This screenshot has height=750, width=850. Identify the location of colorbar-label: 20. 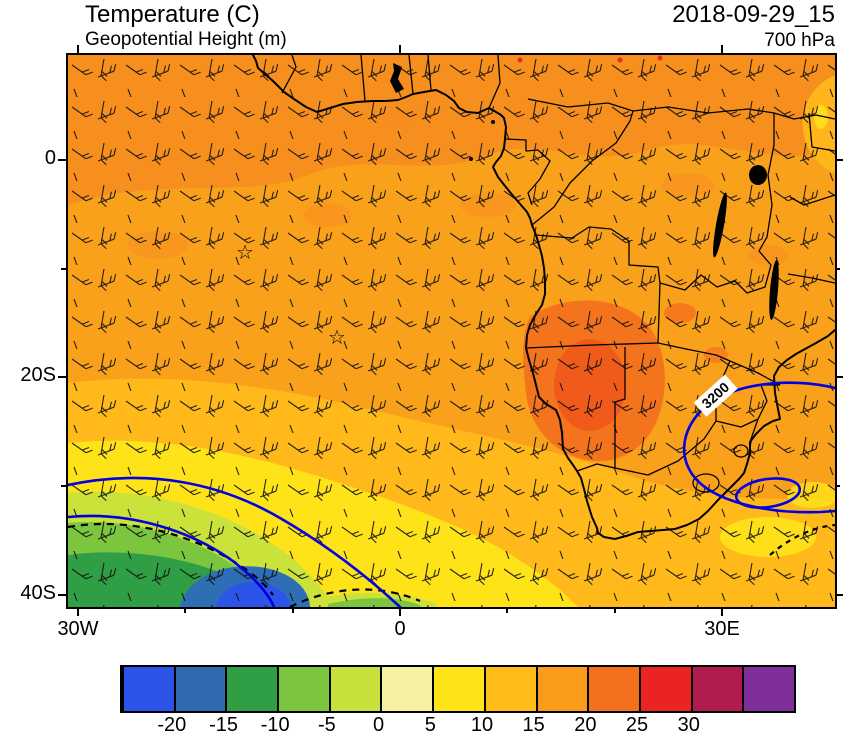
(585, 725).